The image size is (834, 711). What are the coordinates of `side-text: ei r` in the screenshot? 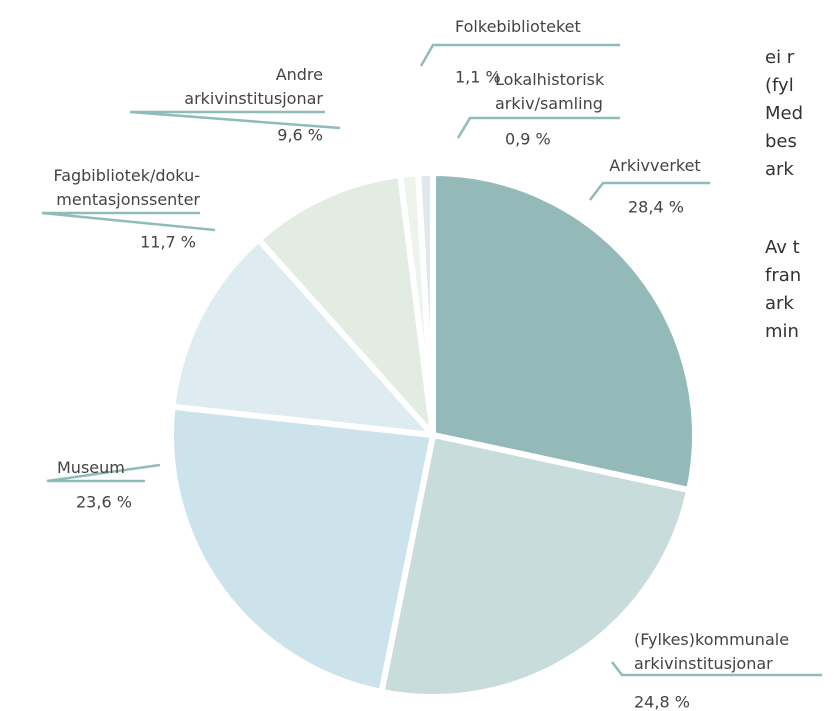 It's located at (780, 57).